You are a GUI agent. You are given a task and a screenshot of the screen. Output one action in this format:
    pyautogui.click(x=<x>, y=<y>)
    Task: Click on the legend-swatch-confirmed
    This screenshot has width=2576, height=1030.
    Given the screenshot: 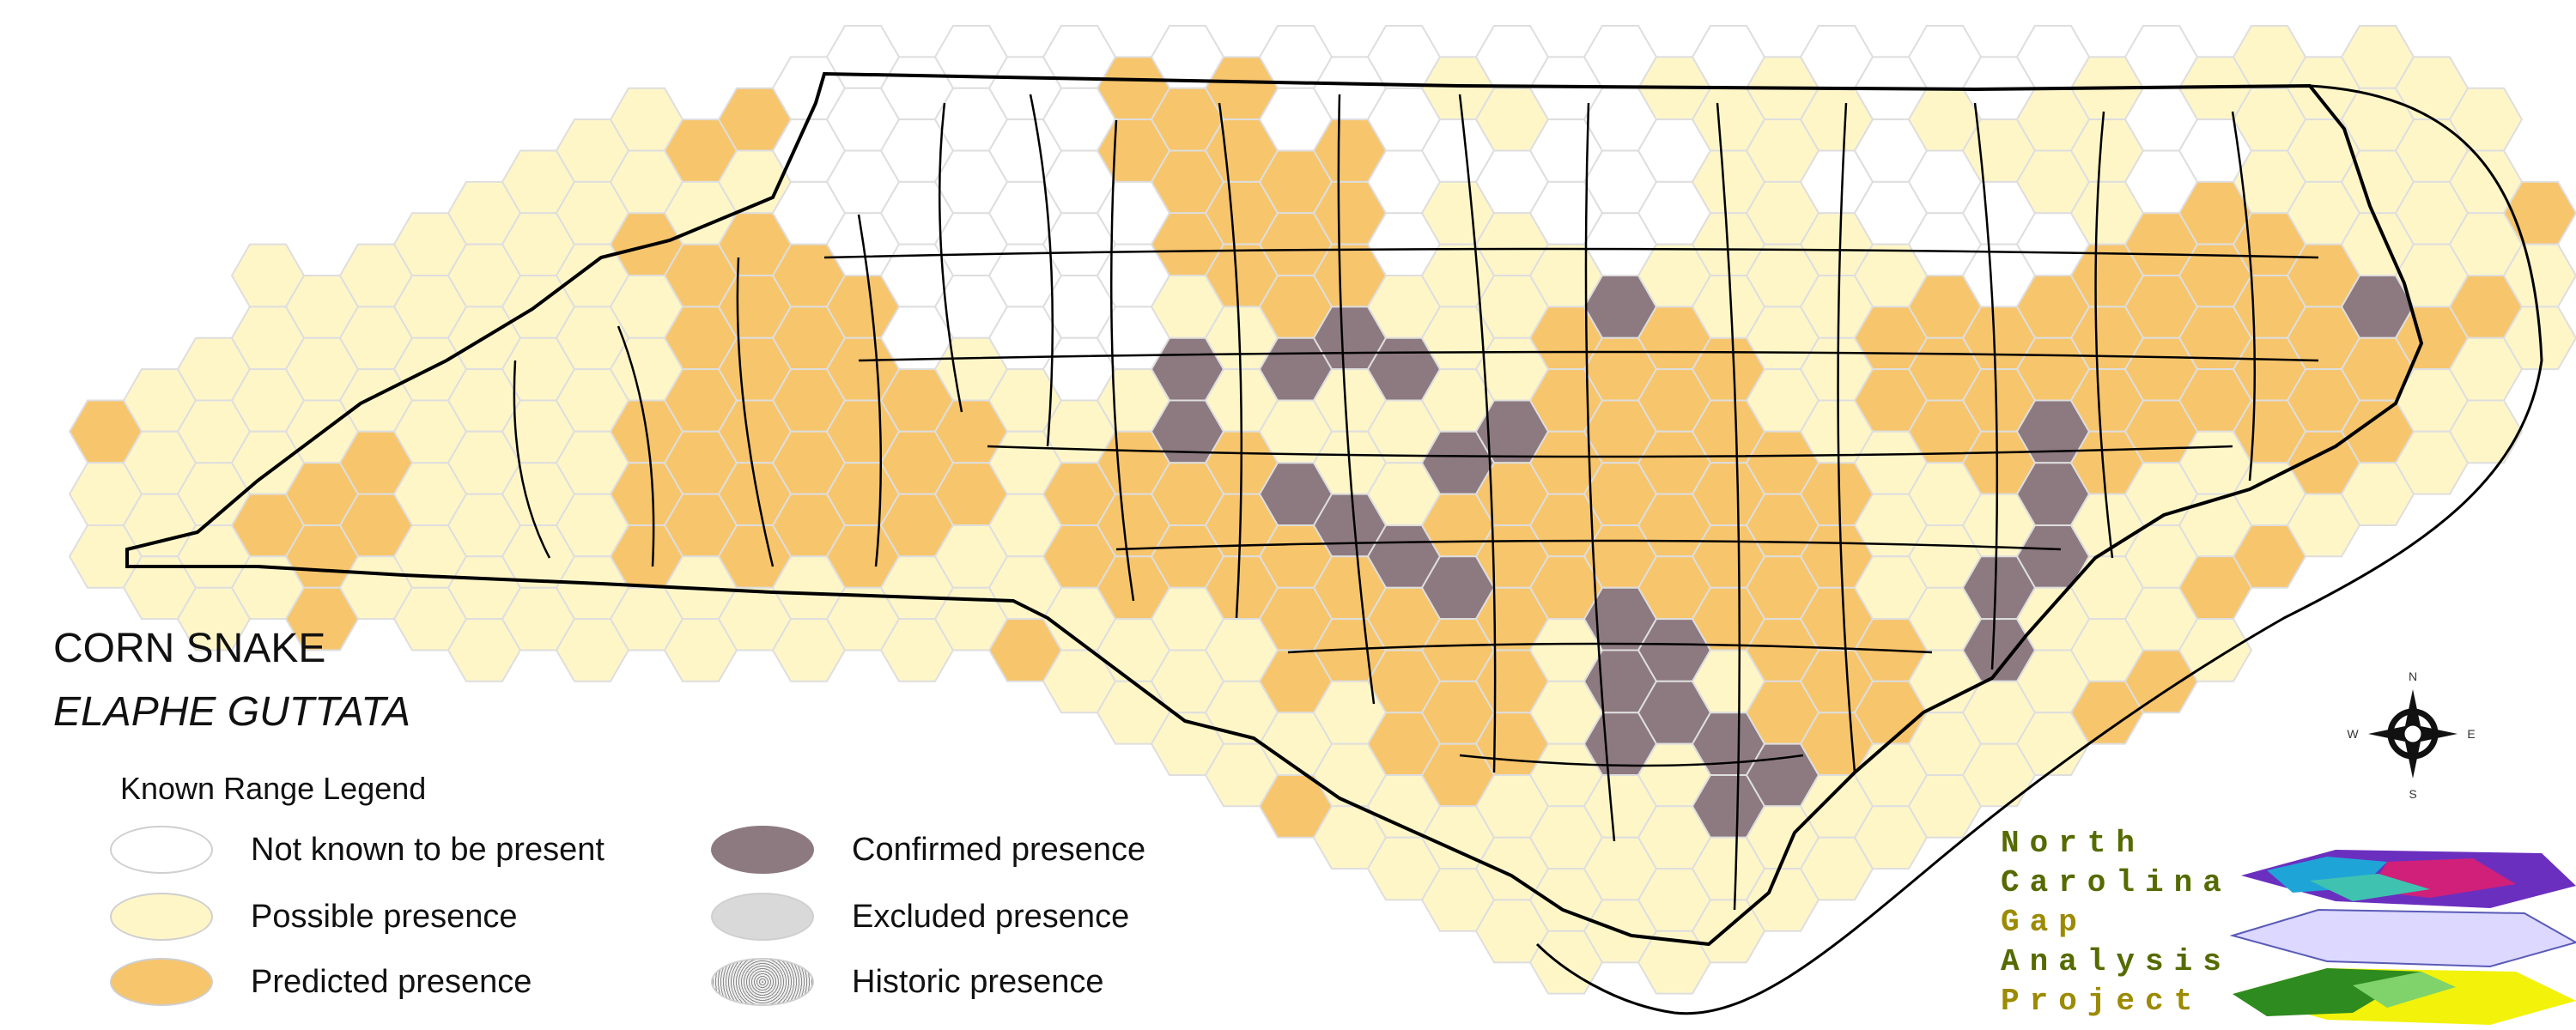 What is the action you would take?
    pyautogui.click(x=762, y=850)
    